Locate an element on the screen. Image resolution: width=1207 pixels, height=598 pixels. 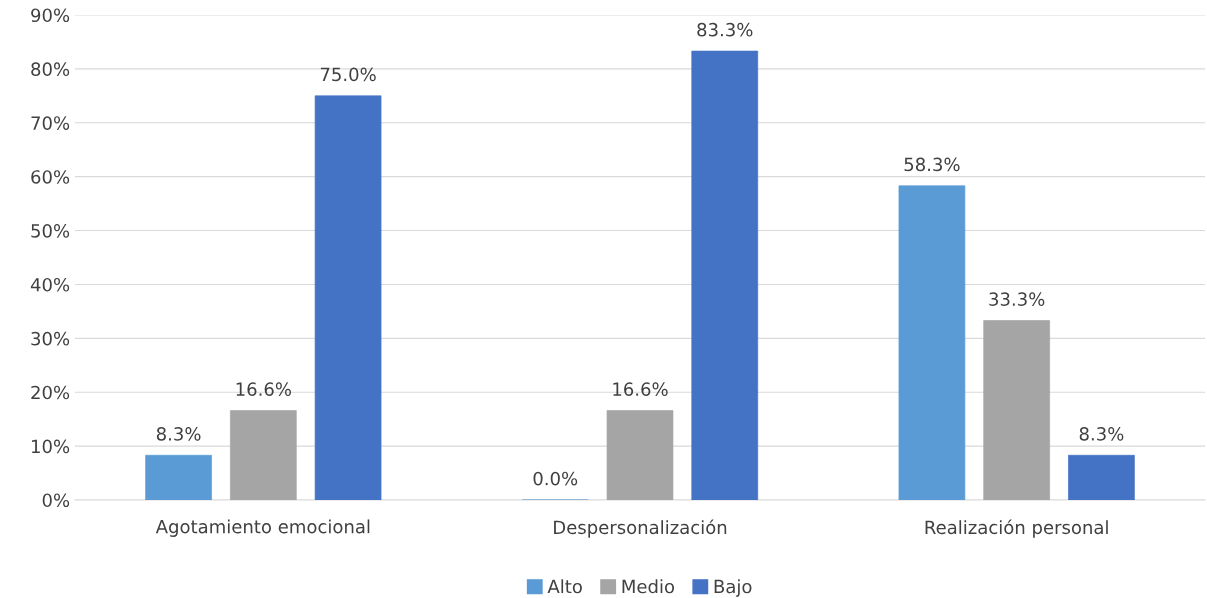
y-tick-label: 40% is located at coordinates (50, 284).